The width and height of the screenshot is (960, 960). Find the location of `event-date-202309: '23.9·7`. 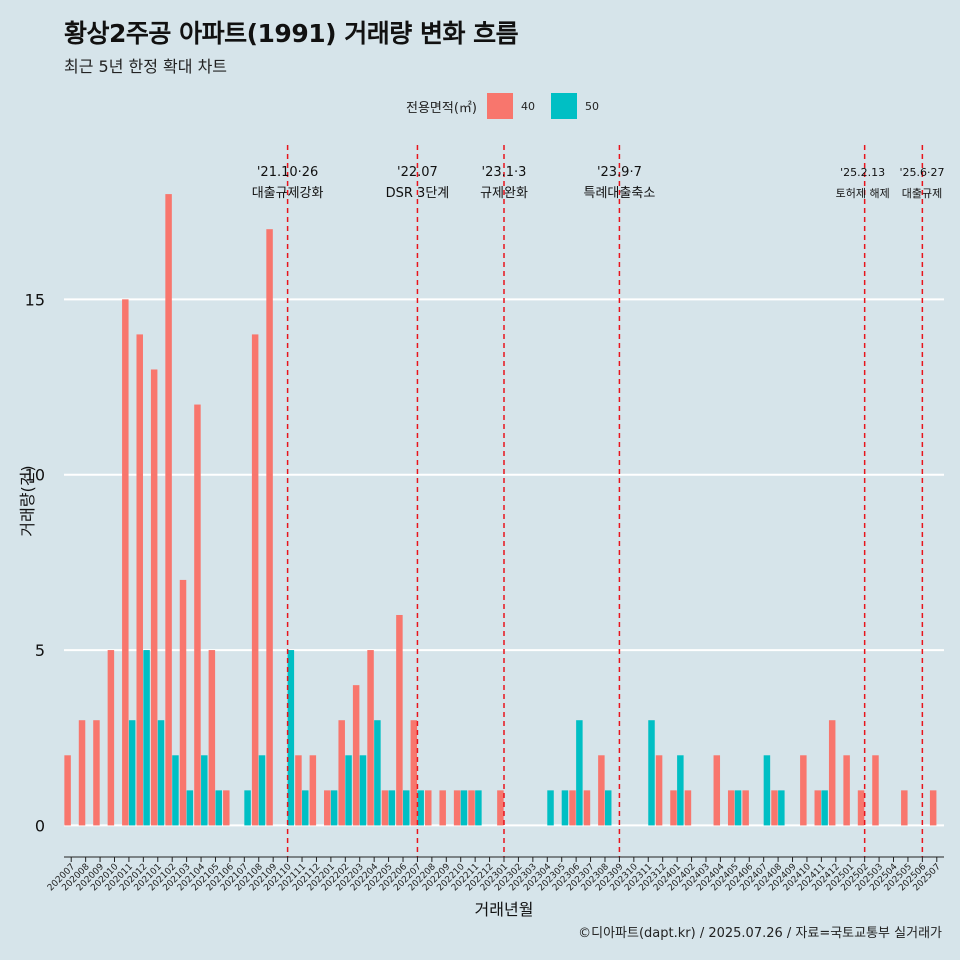

event-date-202309: '23.9·7 is located at coordinates (619, 172).